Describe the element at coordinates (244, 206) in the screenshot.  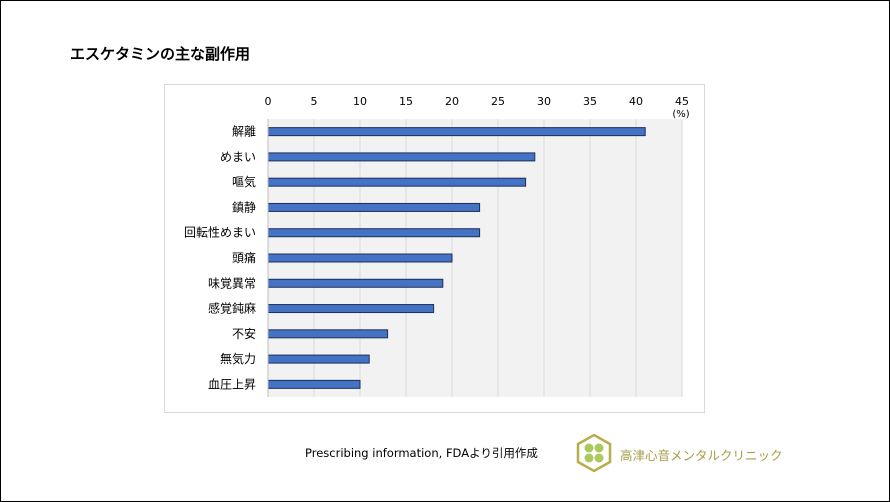
I see `category-label: 鎮静` at that location.